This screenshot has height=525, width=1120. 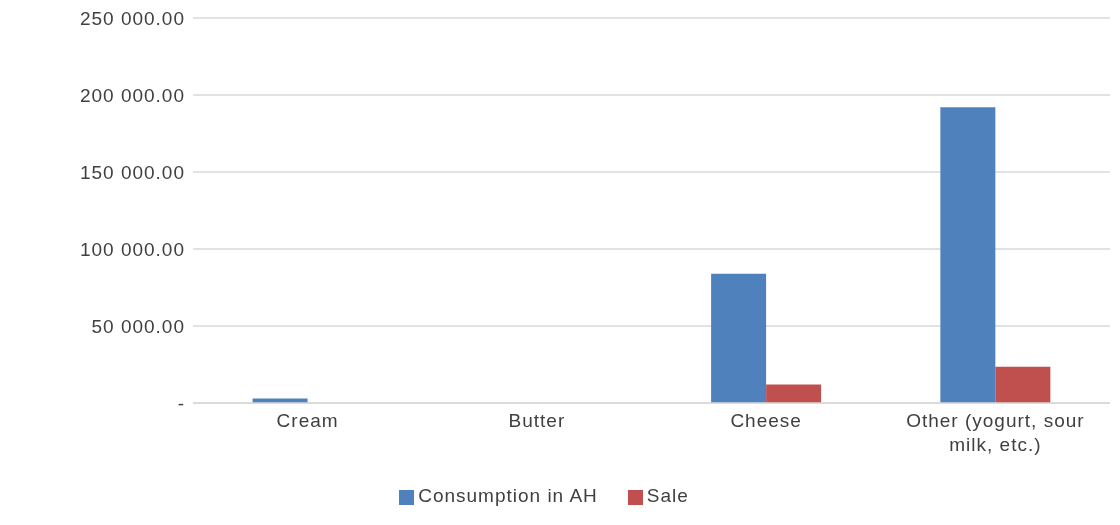 I want to click on y-tick-label: 250 000.00, so click(x=132, y=18).